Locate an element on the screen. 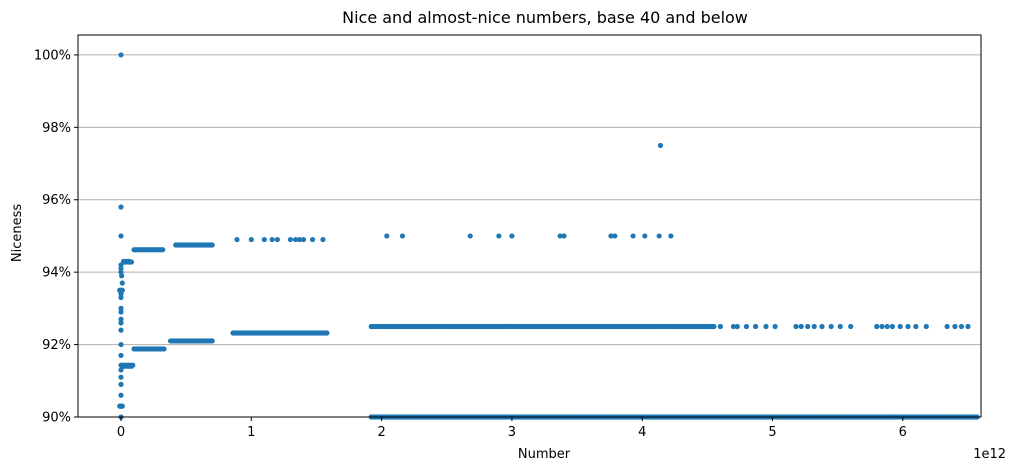  x-tick-label: 1 is located at coordinates (251, 432).